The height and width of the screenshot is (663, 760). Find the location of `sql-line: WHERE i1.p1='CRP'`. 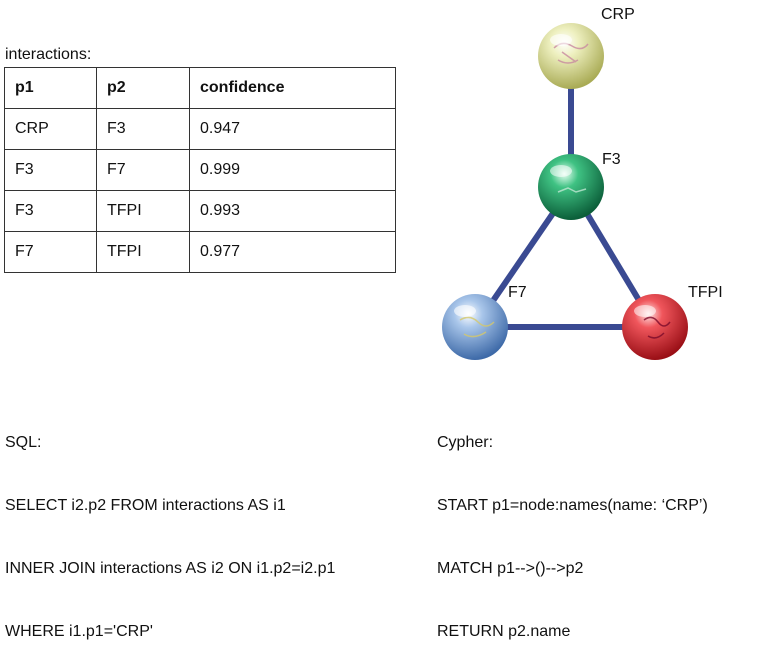

sql-line: WHERE i1.p1='CRP' is located at coordinates (79, 631).